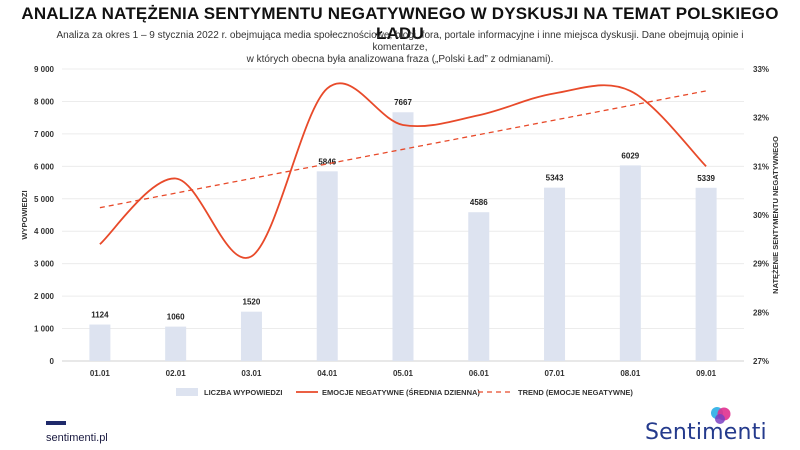 This screenshot has width=800, height=450. I want to click on y-tick-label: 4 000, so click(44, 231).